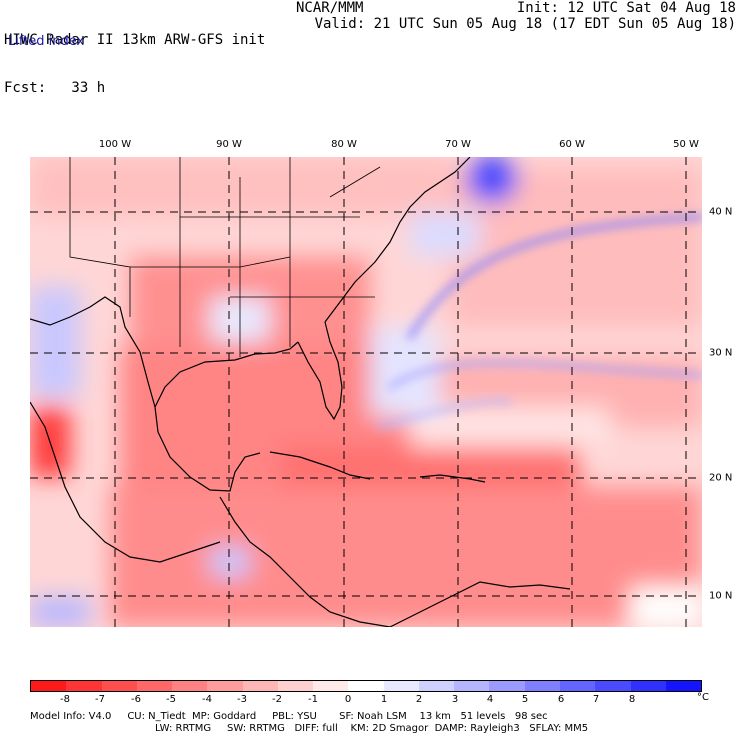 This screenshot has height=740, width=740. What do you see at coordinates (225, 257) in the screenshot?
I see `state-borders` at bounding box center [225, 257].